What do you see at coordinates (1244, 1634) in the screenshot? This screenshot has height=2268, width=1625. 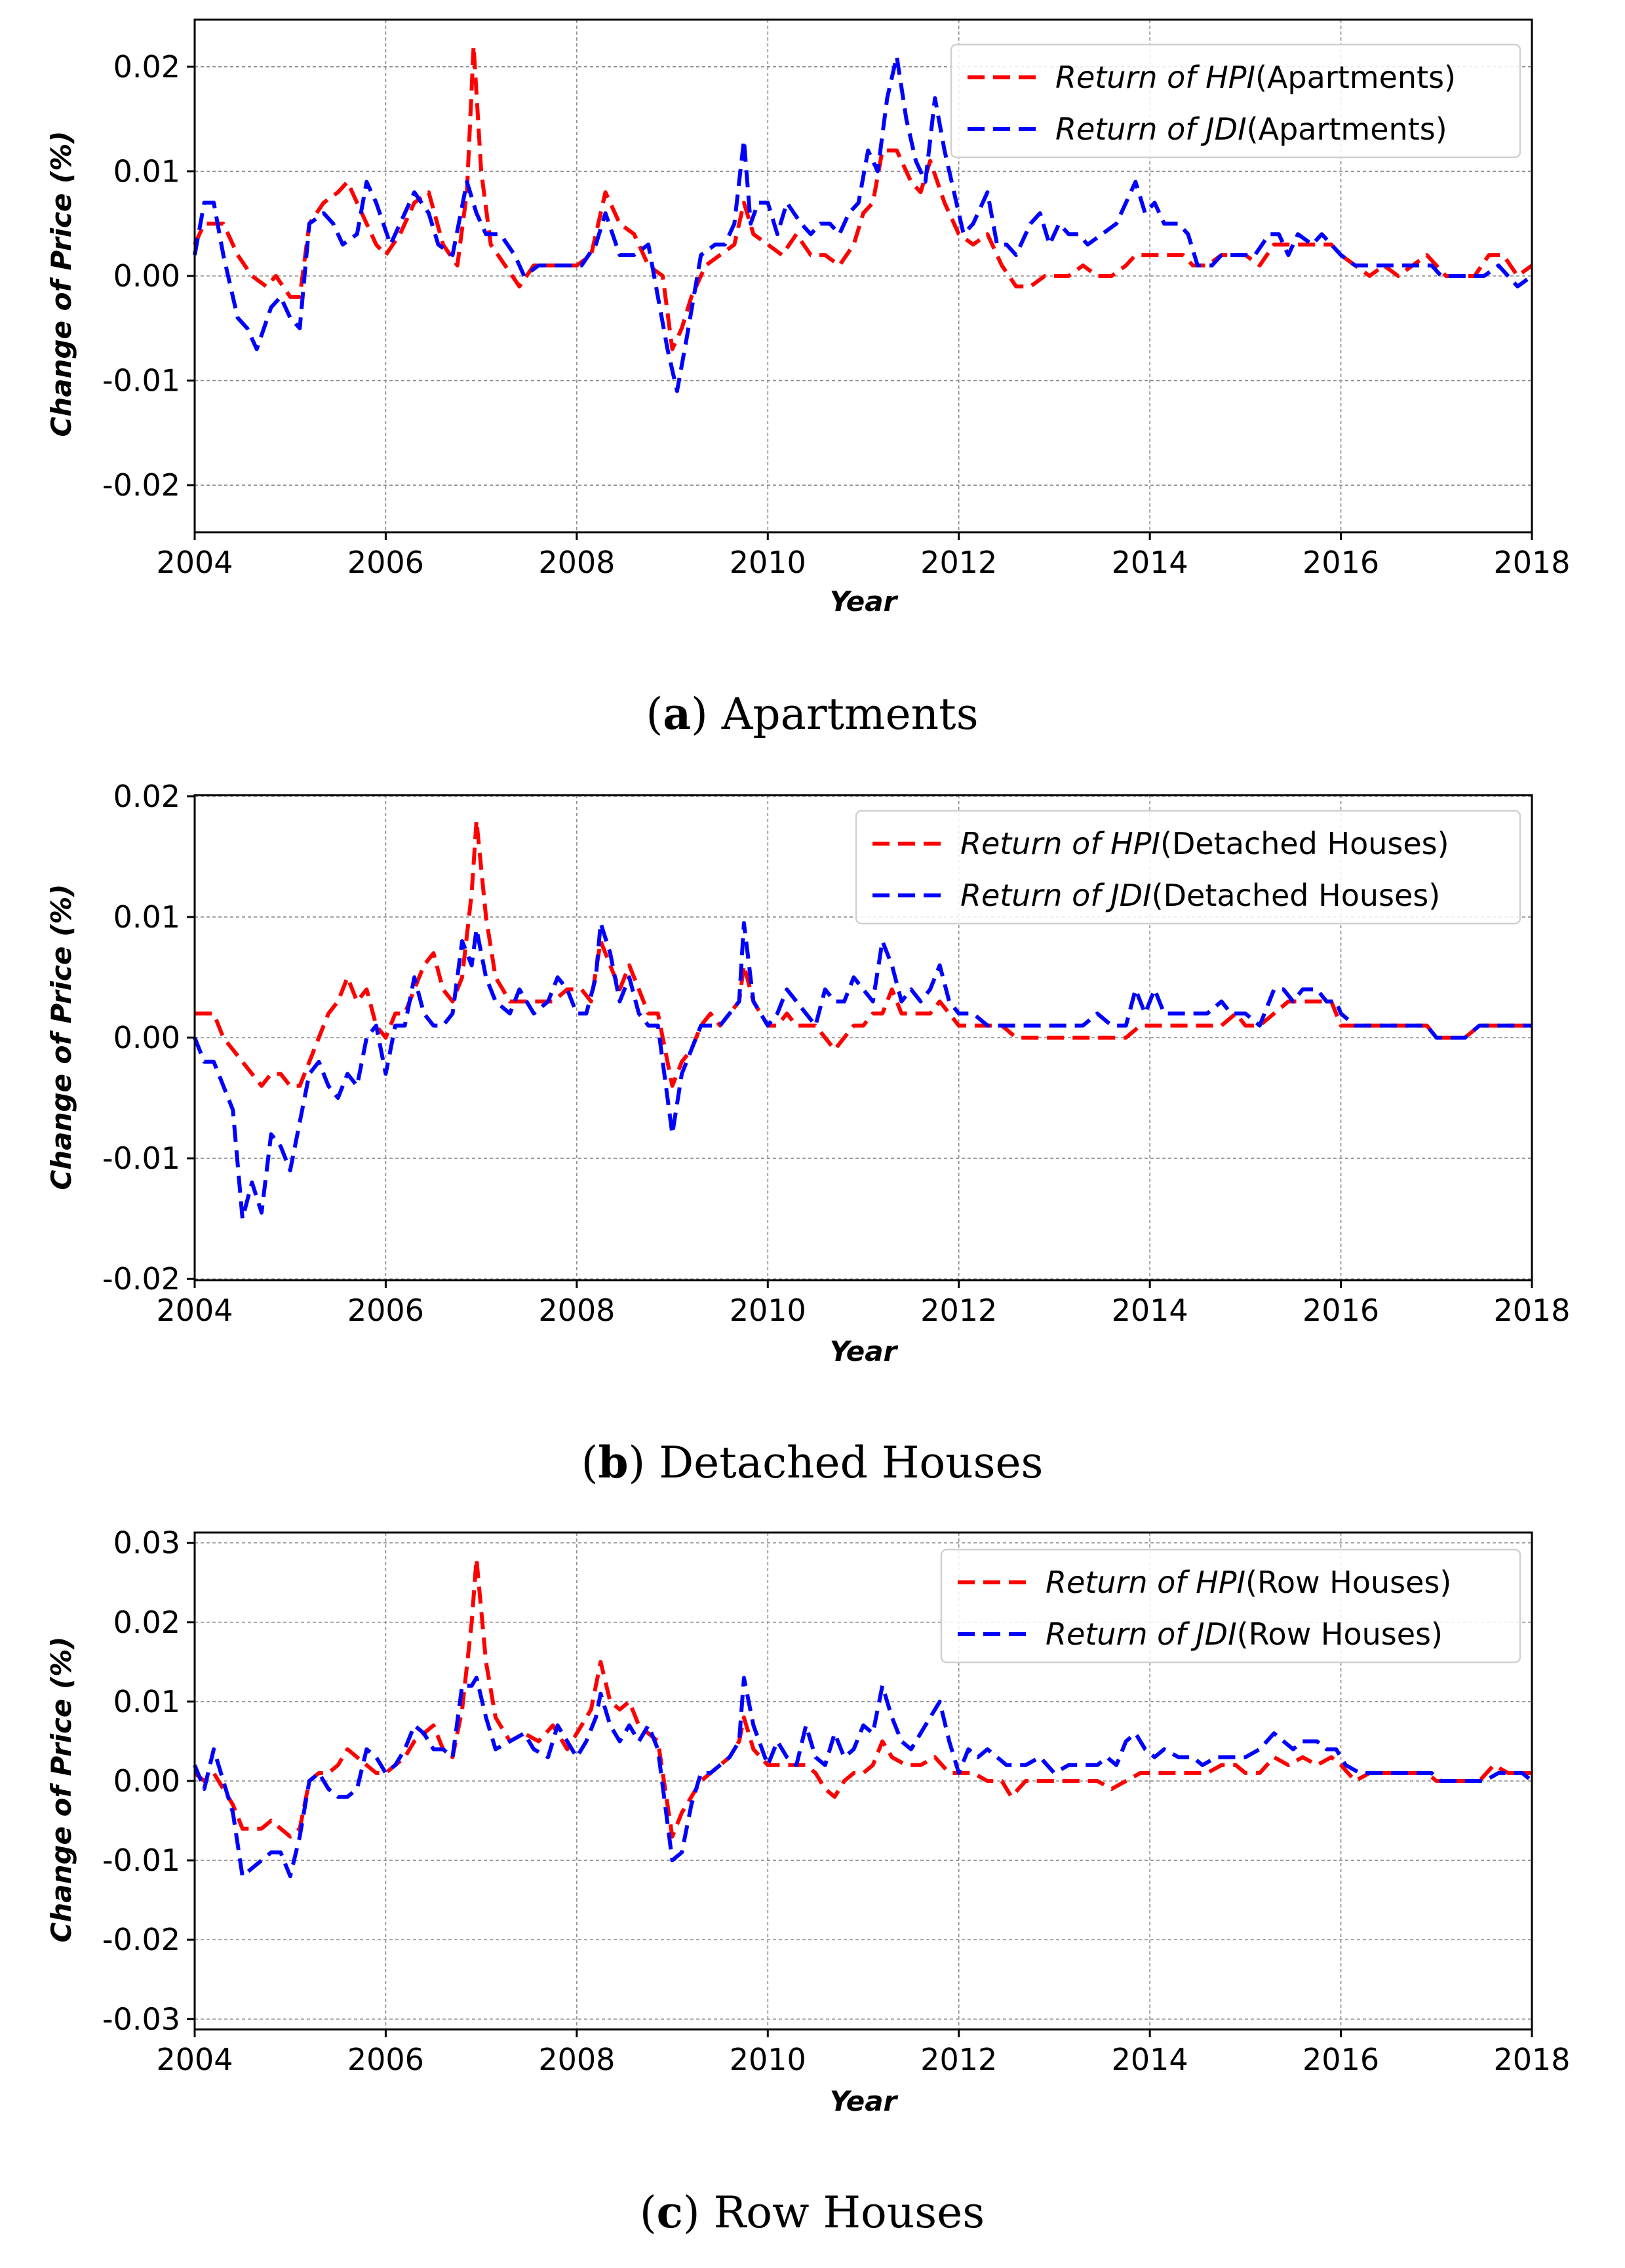 I see `legend-jdi-label: Return of JDI(Row Houses)` at bounding box center [1244, 1634].